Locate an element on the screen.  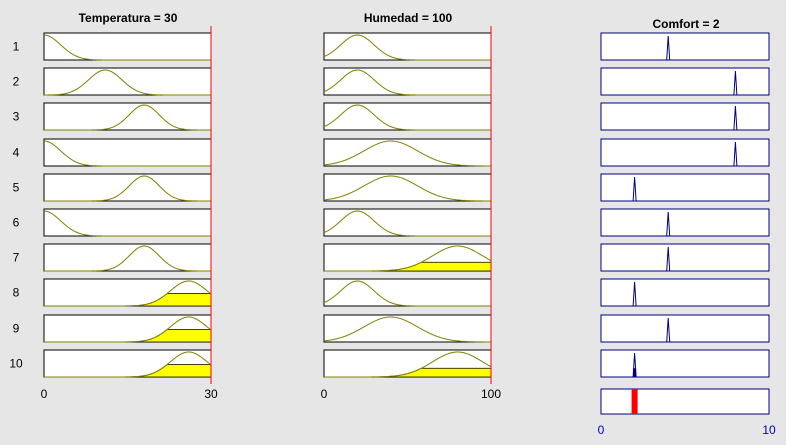
comfort-output-fill is located at coordinates (635, 372).